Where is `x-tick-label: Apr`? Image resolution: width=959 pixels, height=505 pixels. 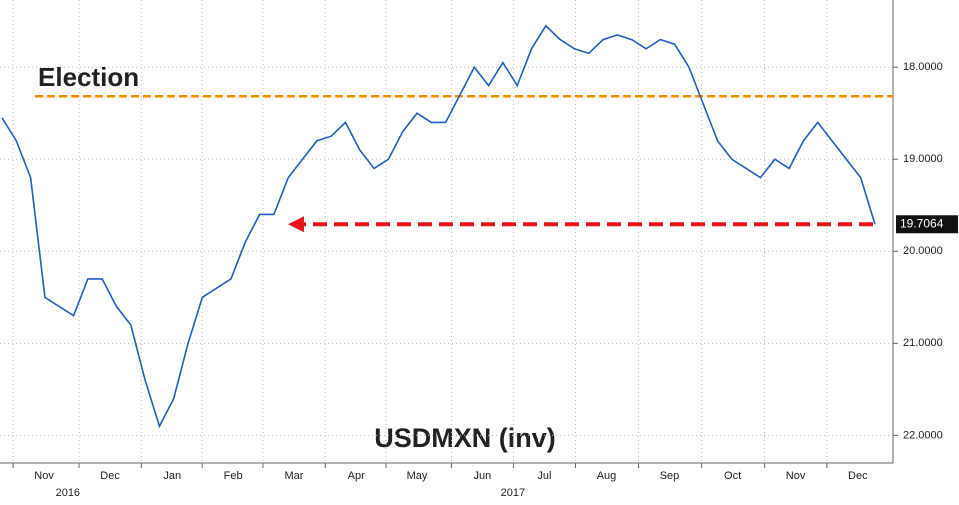 x-tick-label: Apr is located at coordinates (356, 476).